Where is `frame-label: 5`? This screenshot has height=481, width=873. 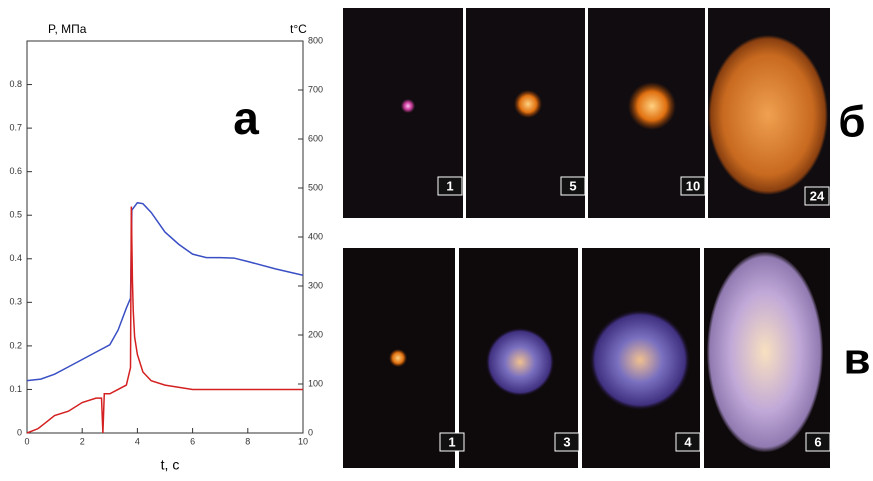
frame-label: 5 is located at coordinates (572, 185).